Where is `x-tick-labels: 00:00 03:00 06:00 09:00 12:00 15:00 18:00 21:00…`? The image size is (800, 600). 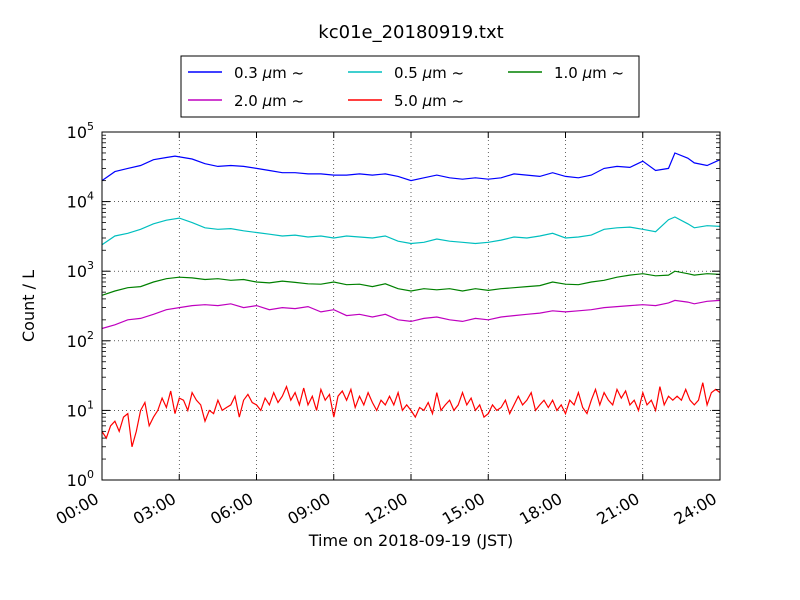
x-tick-labels: 00:00 03:00 06:00 09:00 12:00 15:00 18:00 21:00… is located at coordinates (386, 509).